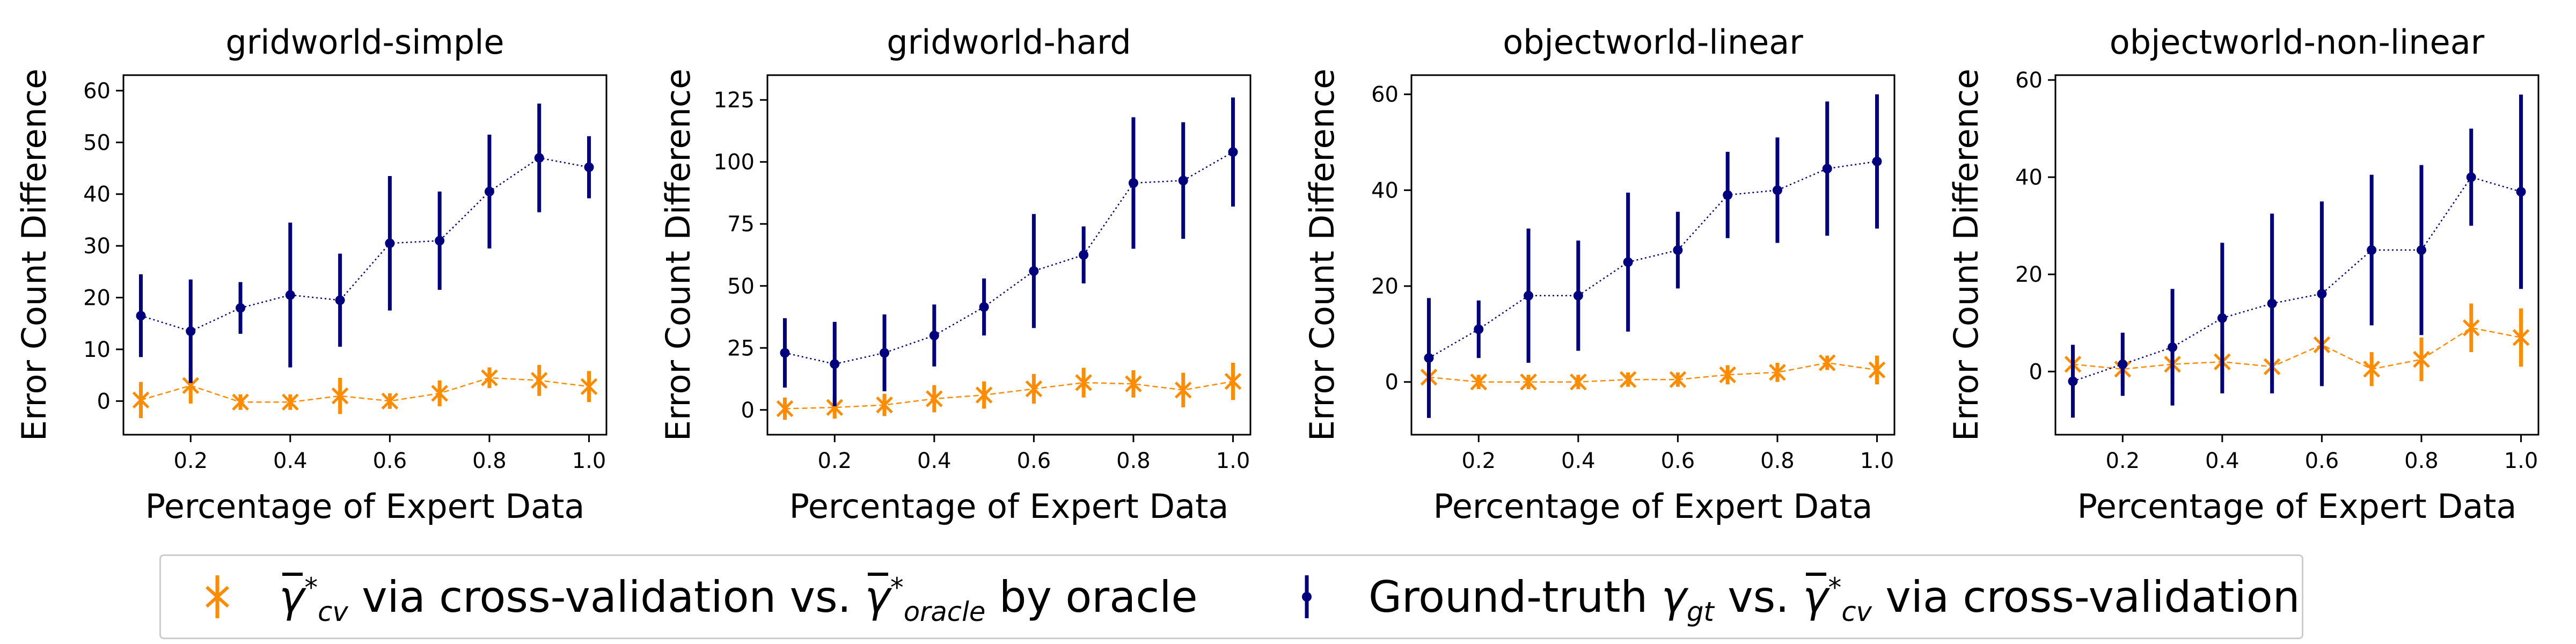  What do you see at coordinates (741, 224) in the screenshot?
I see `y-tick-label: 75` at bounding box center [741, 224].